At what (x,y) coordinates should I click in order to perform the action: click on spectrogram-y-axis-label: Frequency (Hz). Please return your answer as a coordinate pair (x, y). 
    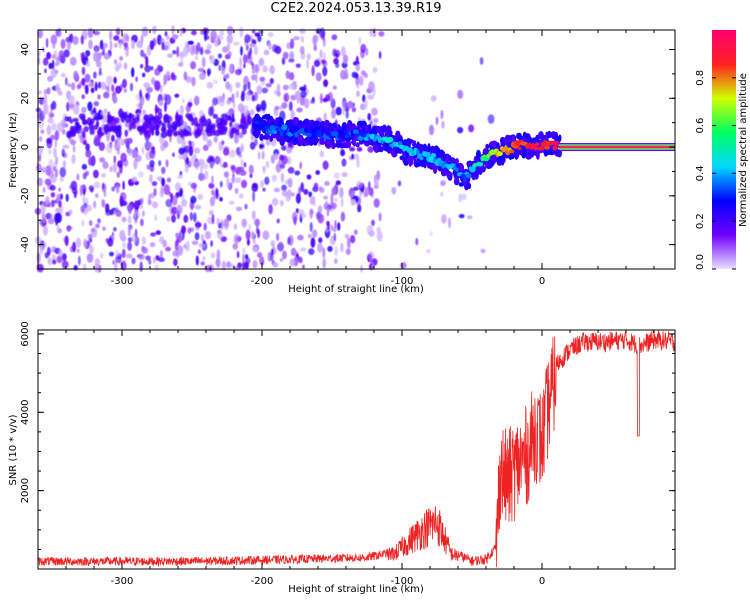
    Looking at the image, I should click on (13, 150).